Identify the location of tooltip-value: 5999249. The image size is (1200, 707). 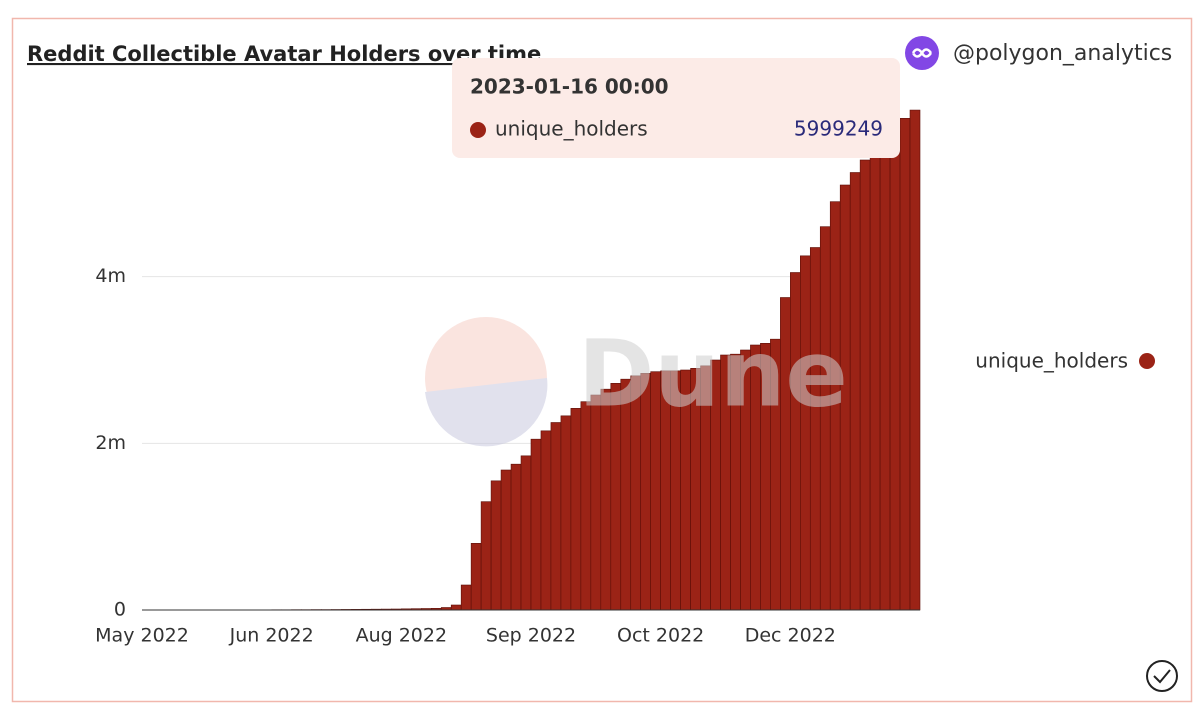
(838, 129).